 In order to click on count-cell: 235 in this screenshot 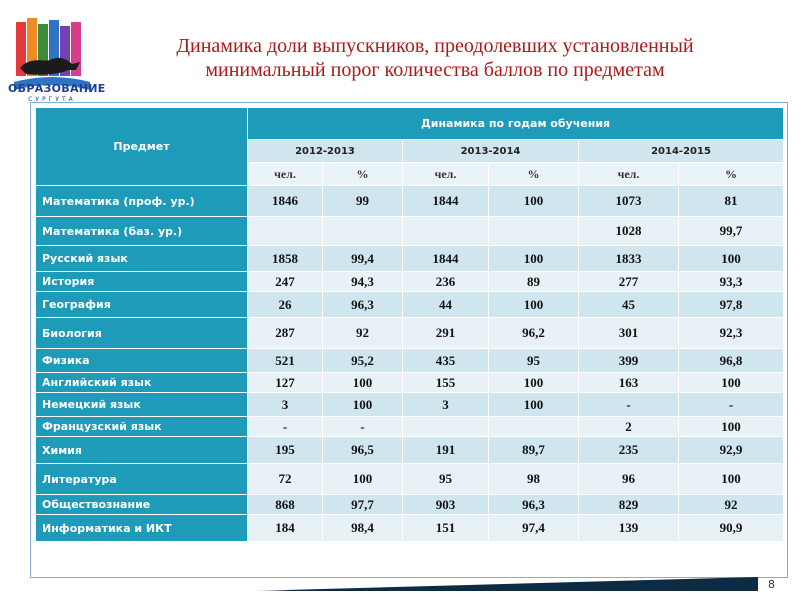, I will do `click(628, 450)`.